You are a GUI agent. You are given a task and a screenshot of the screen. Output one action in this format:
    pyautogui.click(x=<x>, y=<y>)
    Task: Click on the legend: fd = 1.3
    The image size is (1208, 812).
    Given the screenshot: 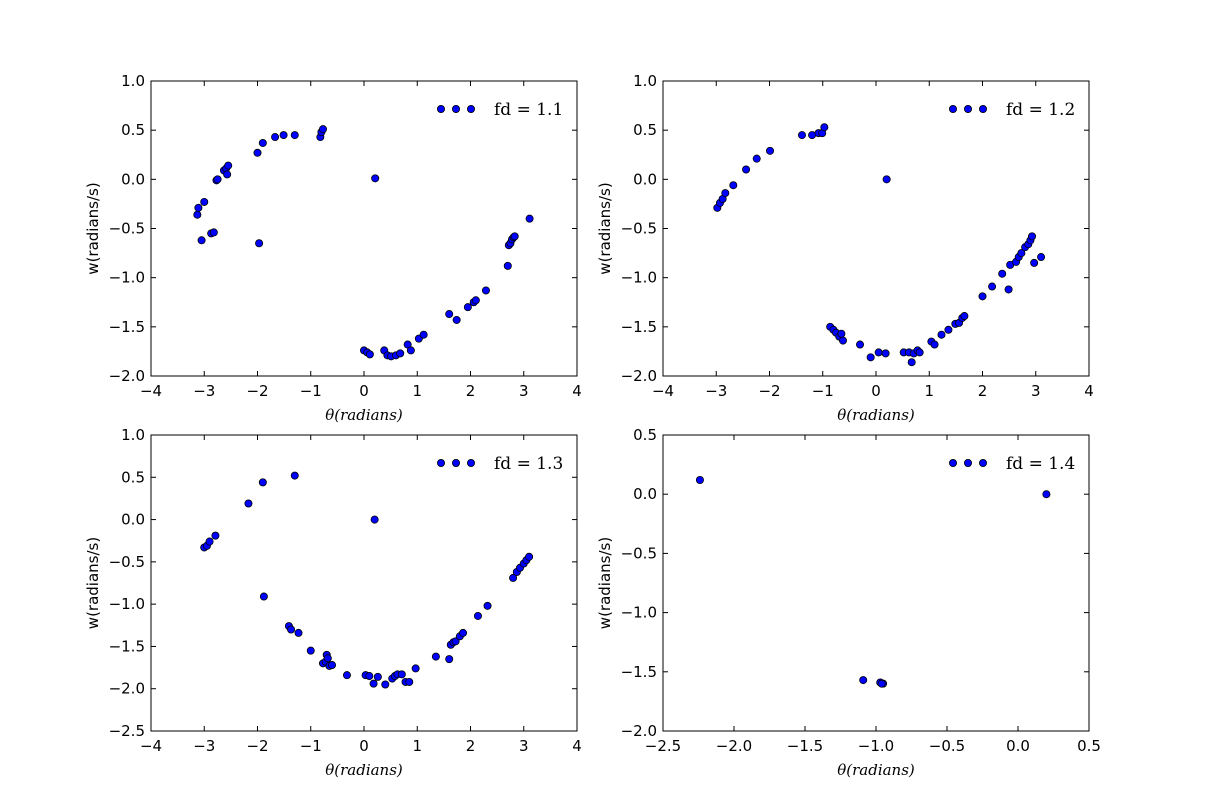 What is the action you would take?
    pyautogui.click(x=499, y=464)
    